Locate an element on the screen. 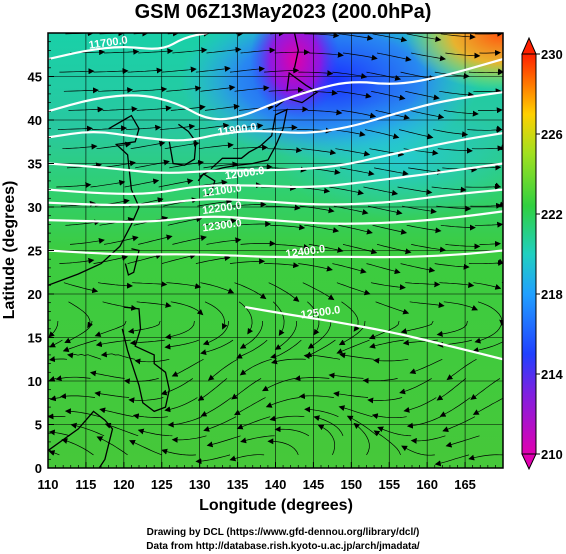  colorbar-bottom-cap is located at coordinates (529, 462).